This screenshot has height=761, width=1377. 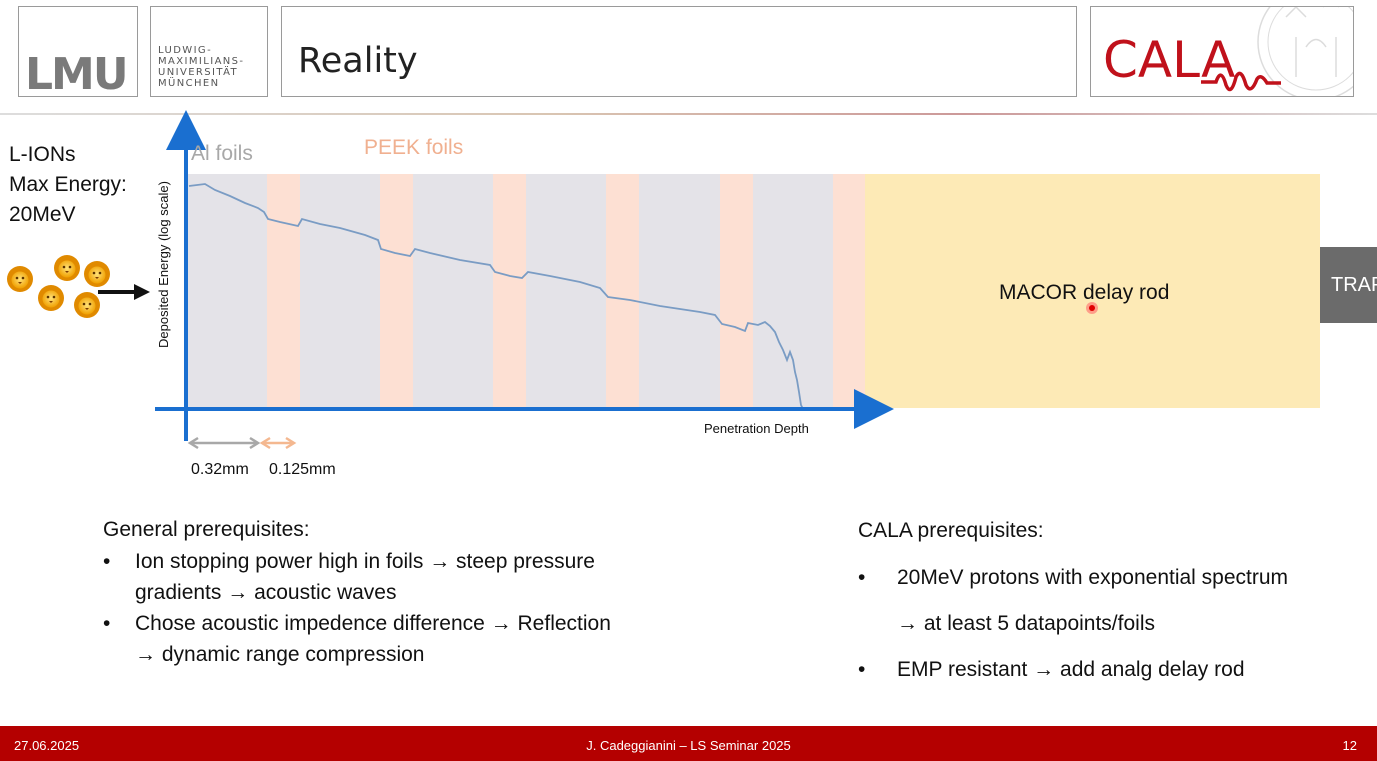 I want to click on macor-delay-rod, so click(x=1092, y=291).